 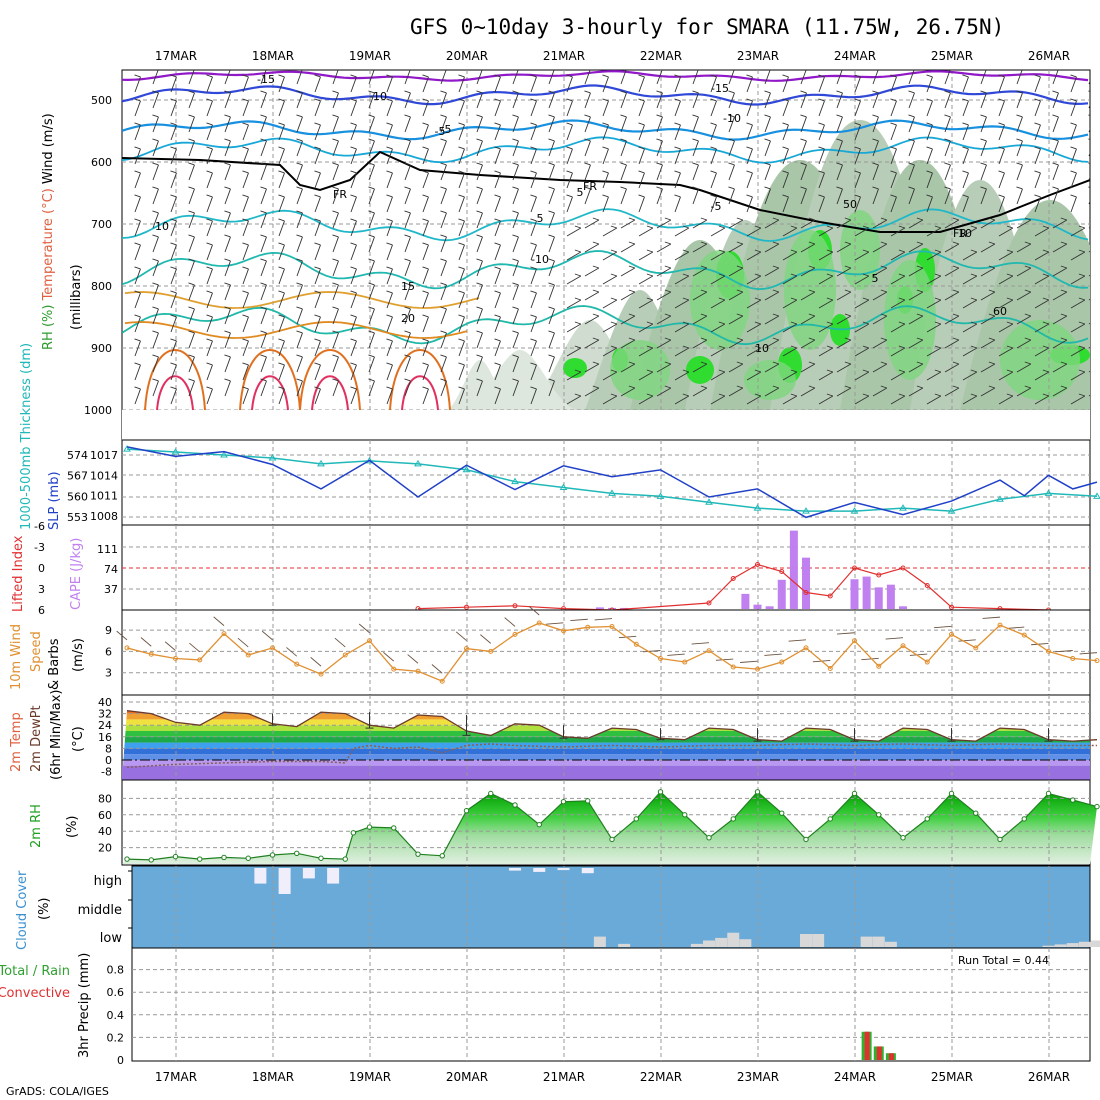 What do you see at coordinates (606, 763) in the screenshot?
I see `temp-band` at bounding box center [606, 763].